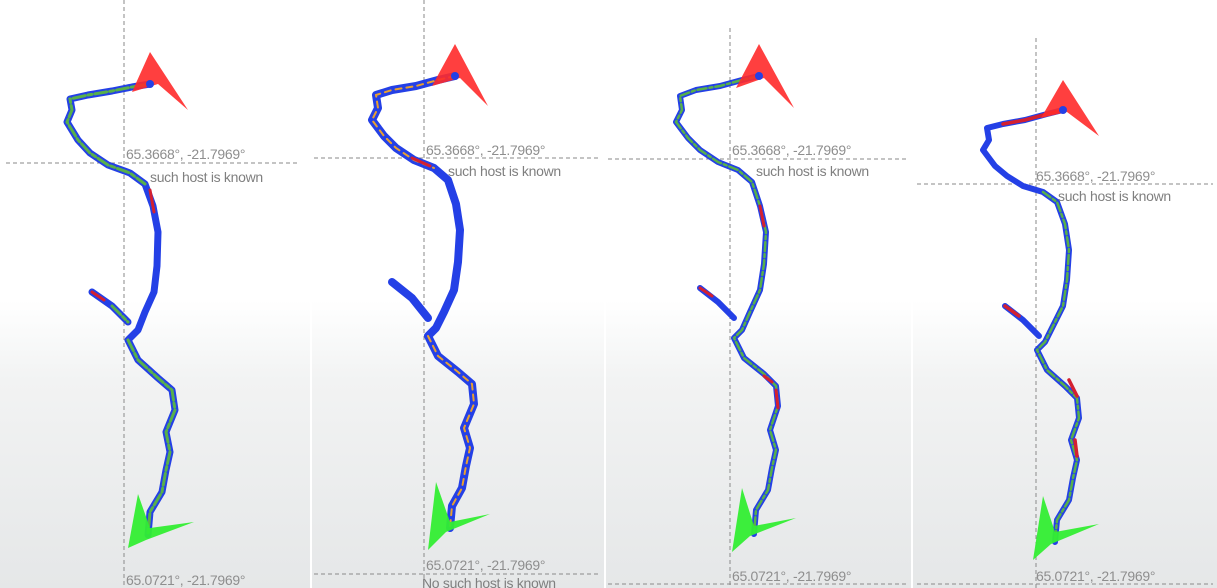  I want to click on bottom-host-status: No such host is known, so click(489, 581).